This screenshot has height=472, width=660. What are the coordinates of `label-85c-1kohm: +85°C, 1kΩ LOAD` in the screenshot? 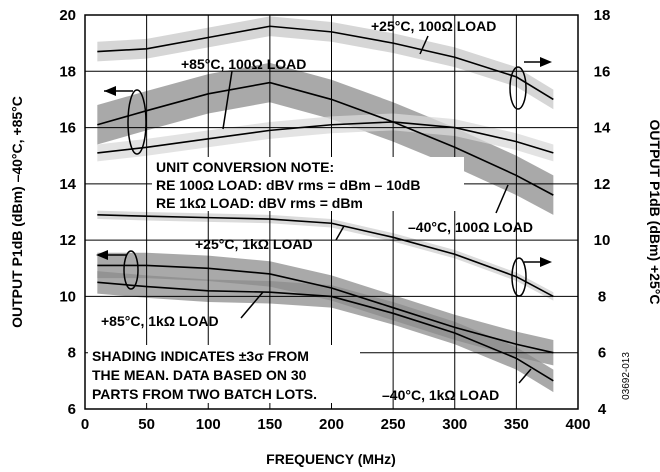 It's located at (160, 321).